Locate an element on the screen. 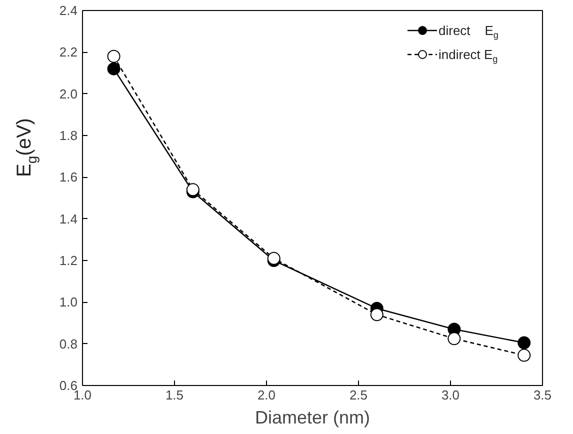  y-axis-title: Eg(eV) is located at coordinates (27, 147).